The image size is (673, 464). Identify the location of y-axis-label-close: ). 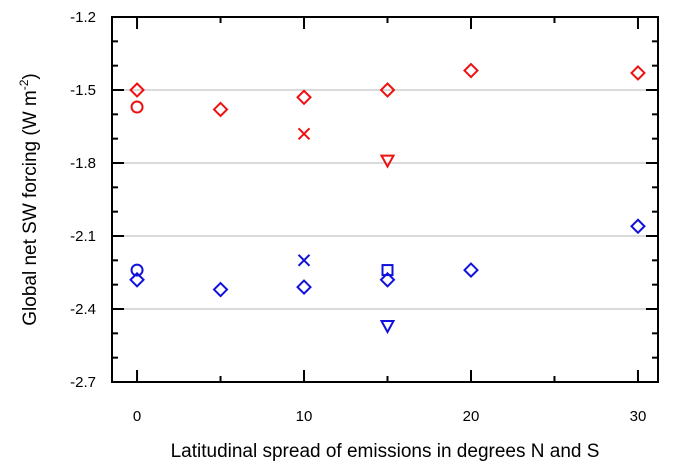
(30, 76).